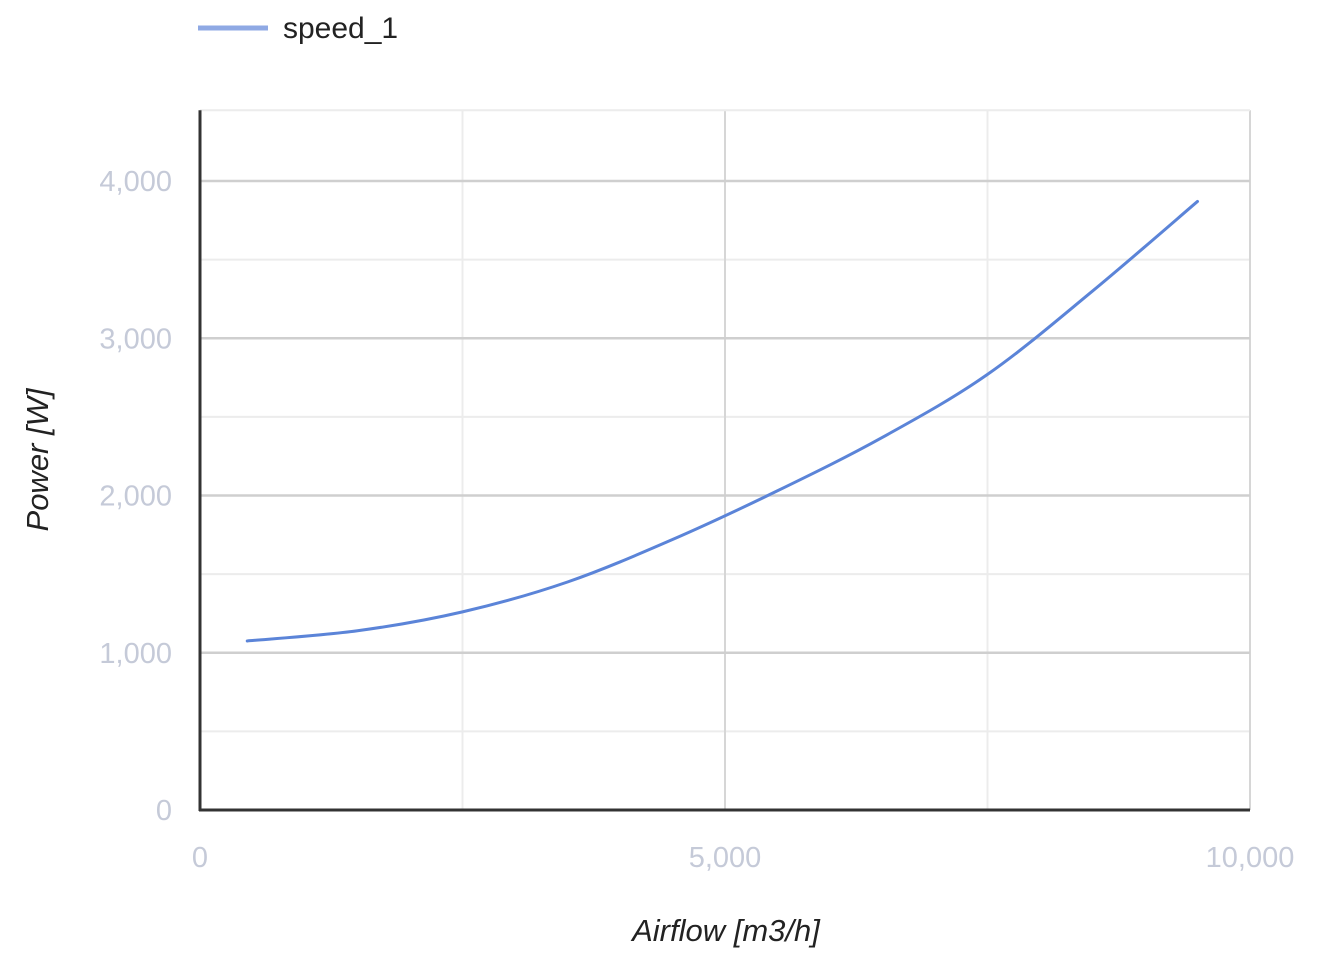 This screenshot has height=957, width=1320. Describe the element at coordinates (135, 182) in the screenshot. I see `y-tick-label: 4,000` at that location.